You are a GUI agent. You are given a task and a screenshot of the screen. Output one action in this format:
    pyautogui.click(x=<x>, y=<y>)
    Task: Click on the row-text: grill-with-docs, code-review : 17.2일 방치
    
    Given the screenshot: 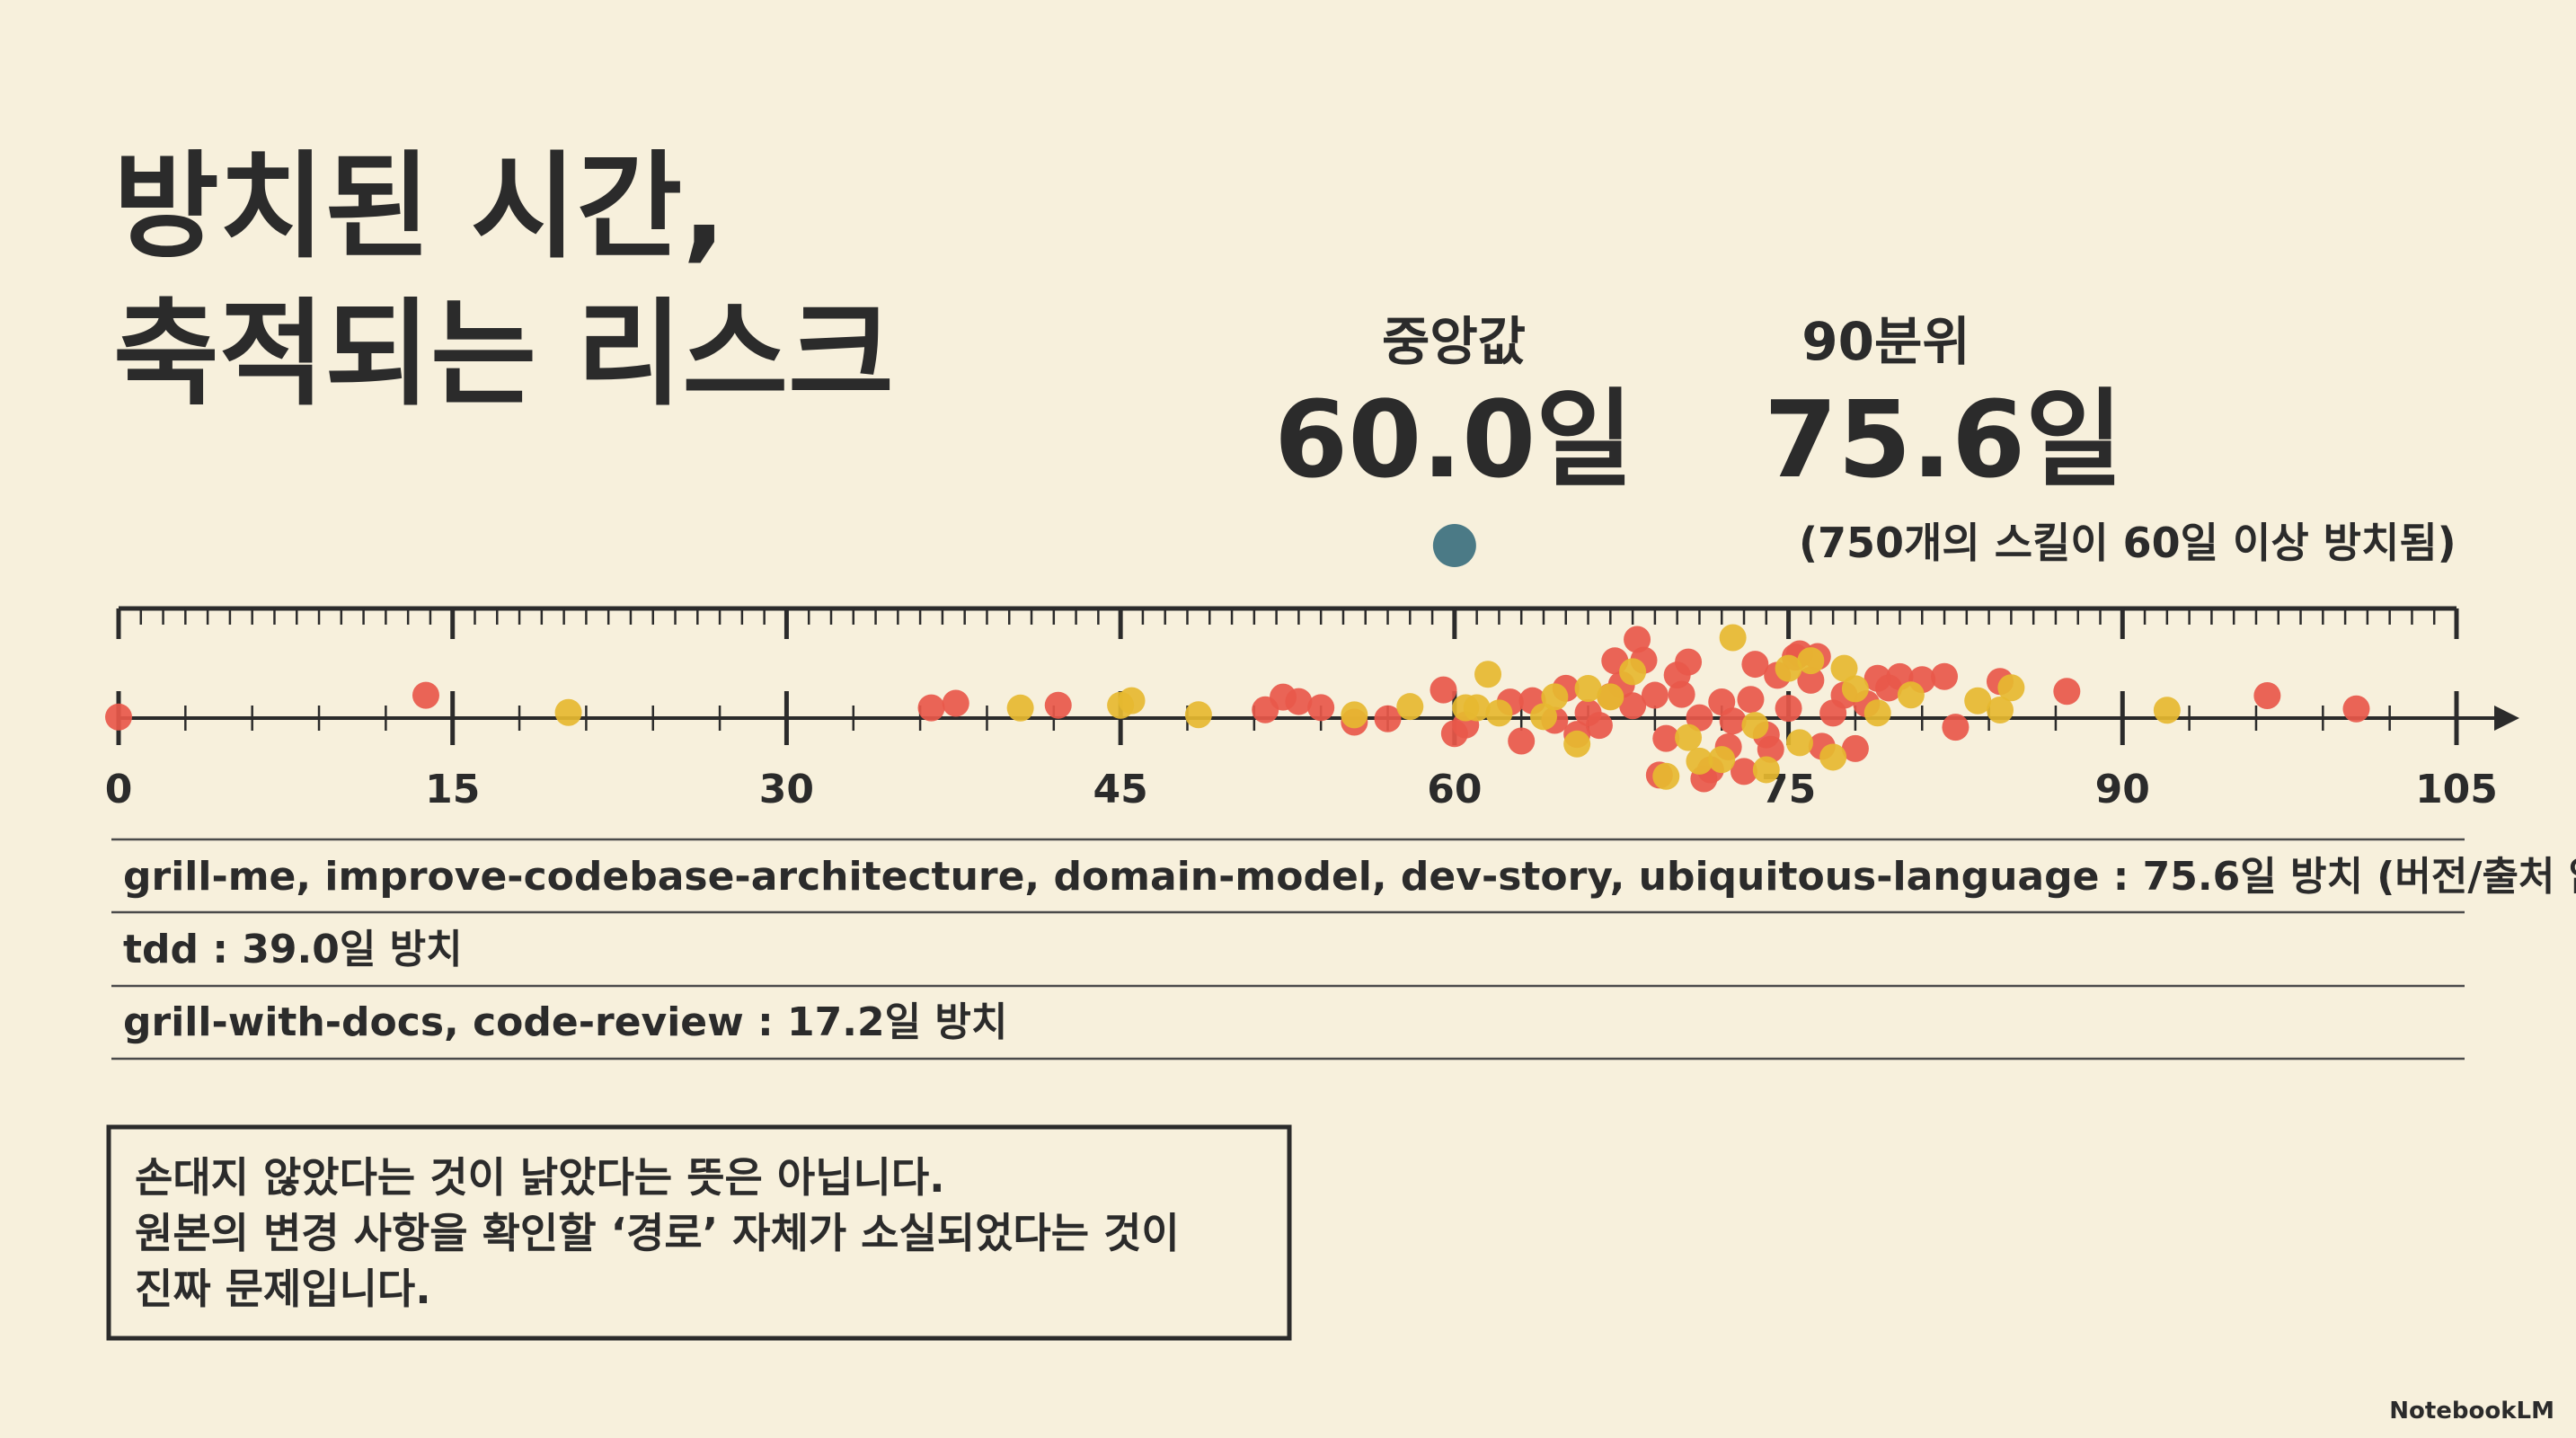 What is the action you would take?
    pyautogui.click(x=565, y=1022)
    